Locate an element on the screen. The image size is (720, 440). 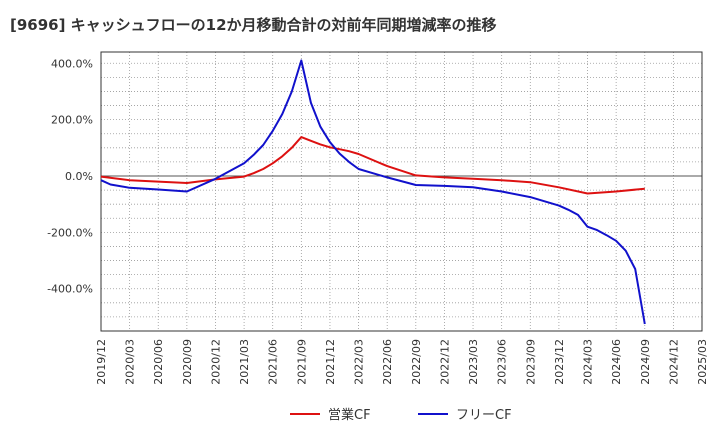
x-tick-label: 2024/03 is located at coordinates (588, 362).